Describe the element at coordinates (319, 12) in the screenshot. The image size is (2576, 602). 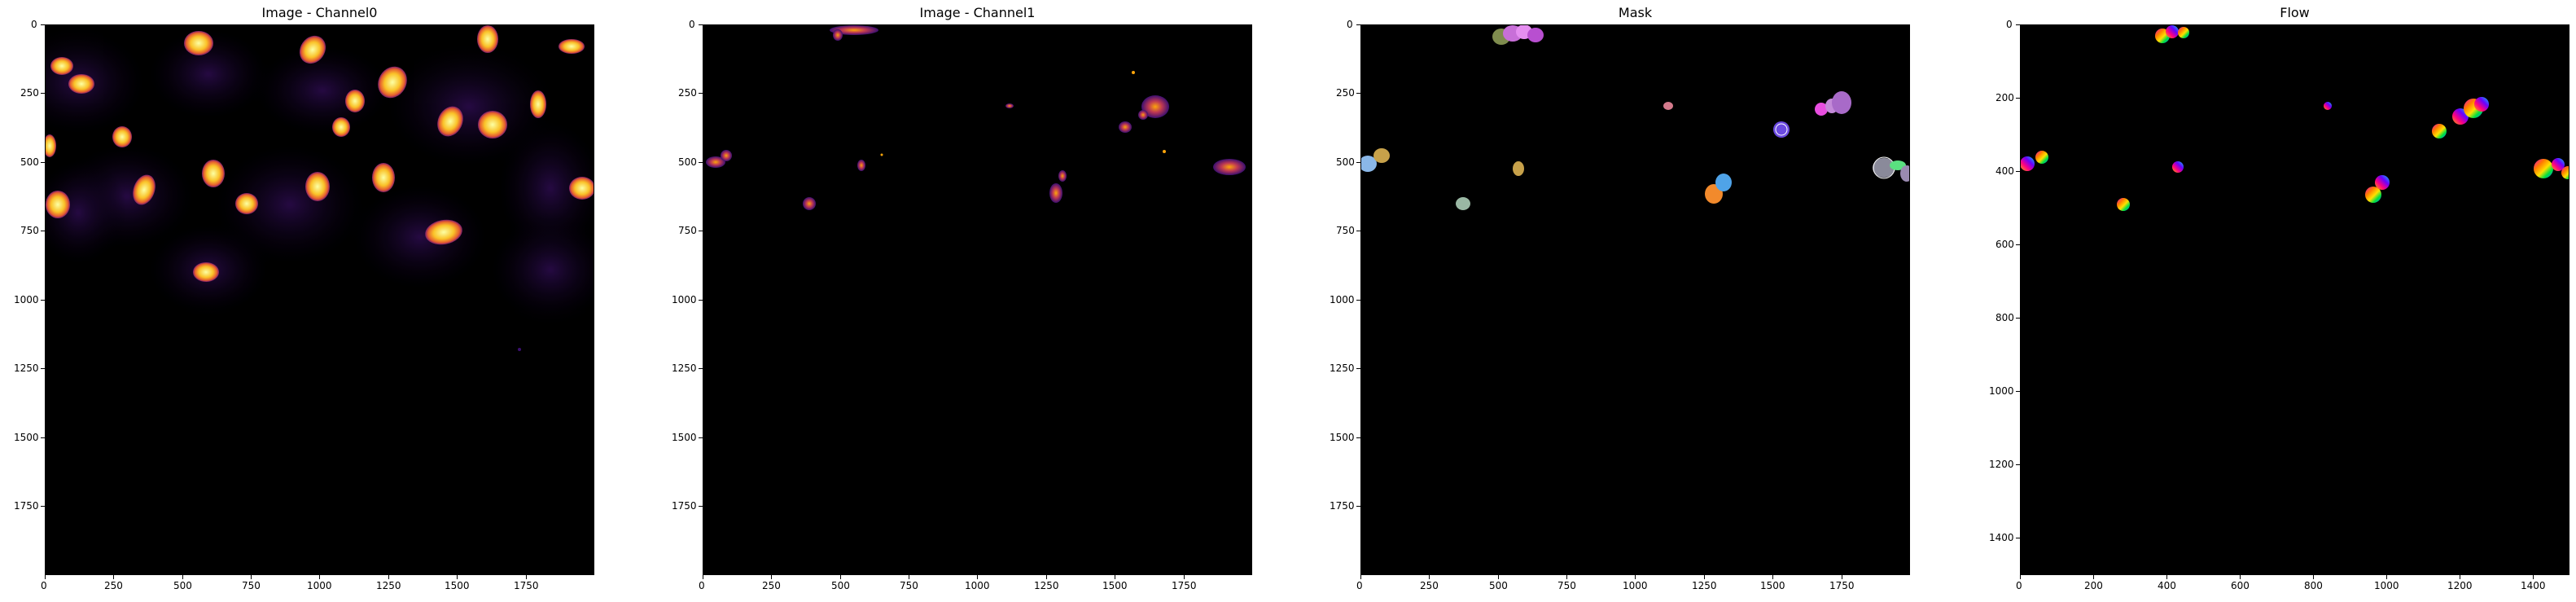
I see `panel-title: Image - Channel0` at that location.